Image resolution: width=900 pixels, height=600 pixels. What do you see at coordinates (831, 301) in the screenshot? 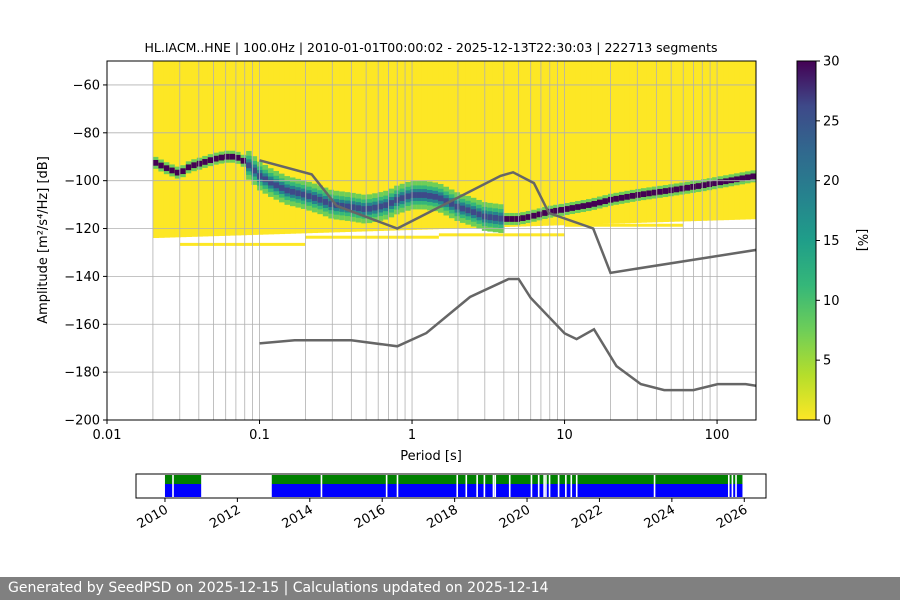
I see `colorbar-tick-label: 10` at bounding box center [831, 301].